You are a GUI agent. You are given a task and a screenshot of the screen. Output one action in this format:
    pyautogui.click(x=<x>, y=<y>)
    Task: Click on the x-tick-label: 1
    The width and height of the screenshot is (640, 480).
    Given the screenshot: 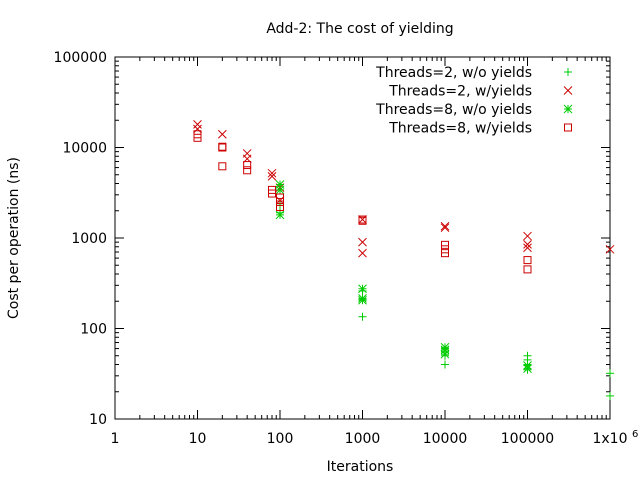 What is the action you would take?
    pyautogui.click(x=115, y=439)
    